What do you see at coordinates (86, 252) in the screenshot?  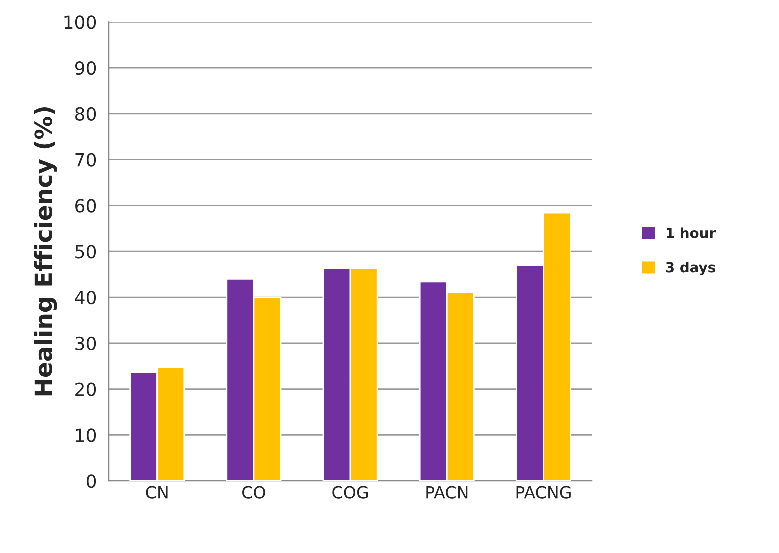 I see `y-tick-label: 50` at bounding box center [86, 252].